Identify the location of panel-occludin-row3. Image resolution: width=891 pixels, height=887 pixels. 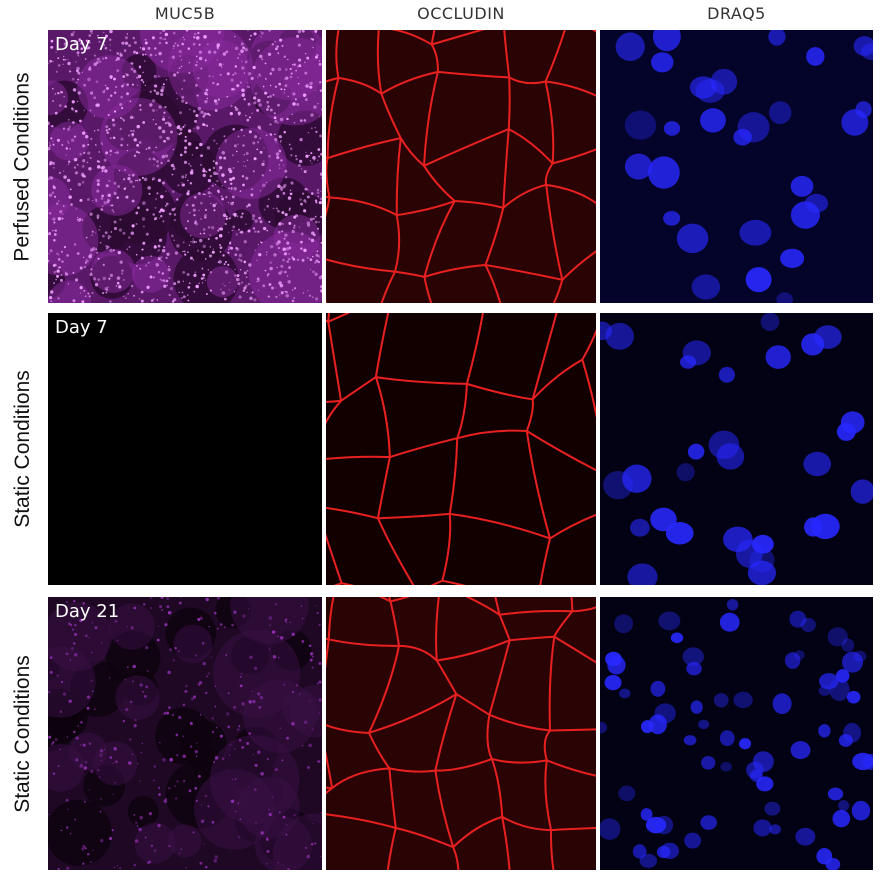
(461, 733).